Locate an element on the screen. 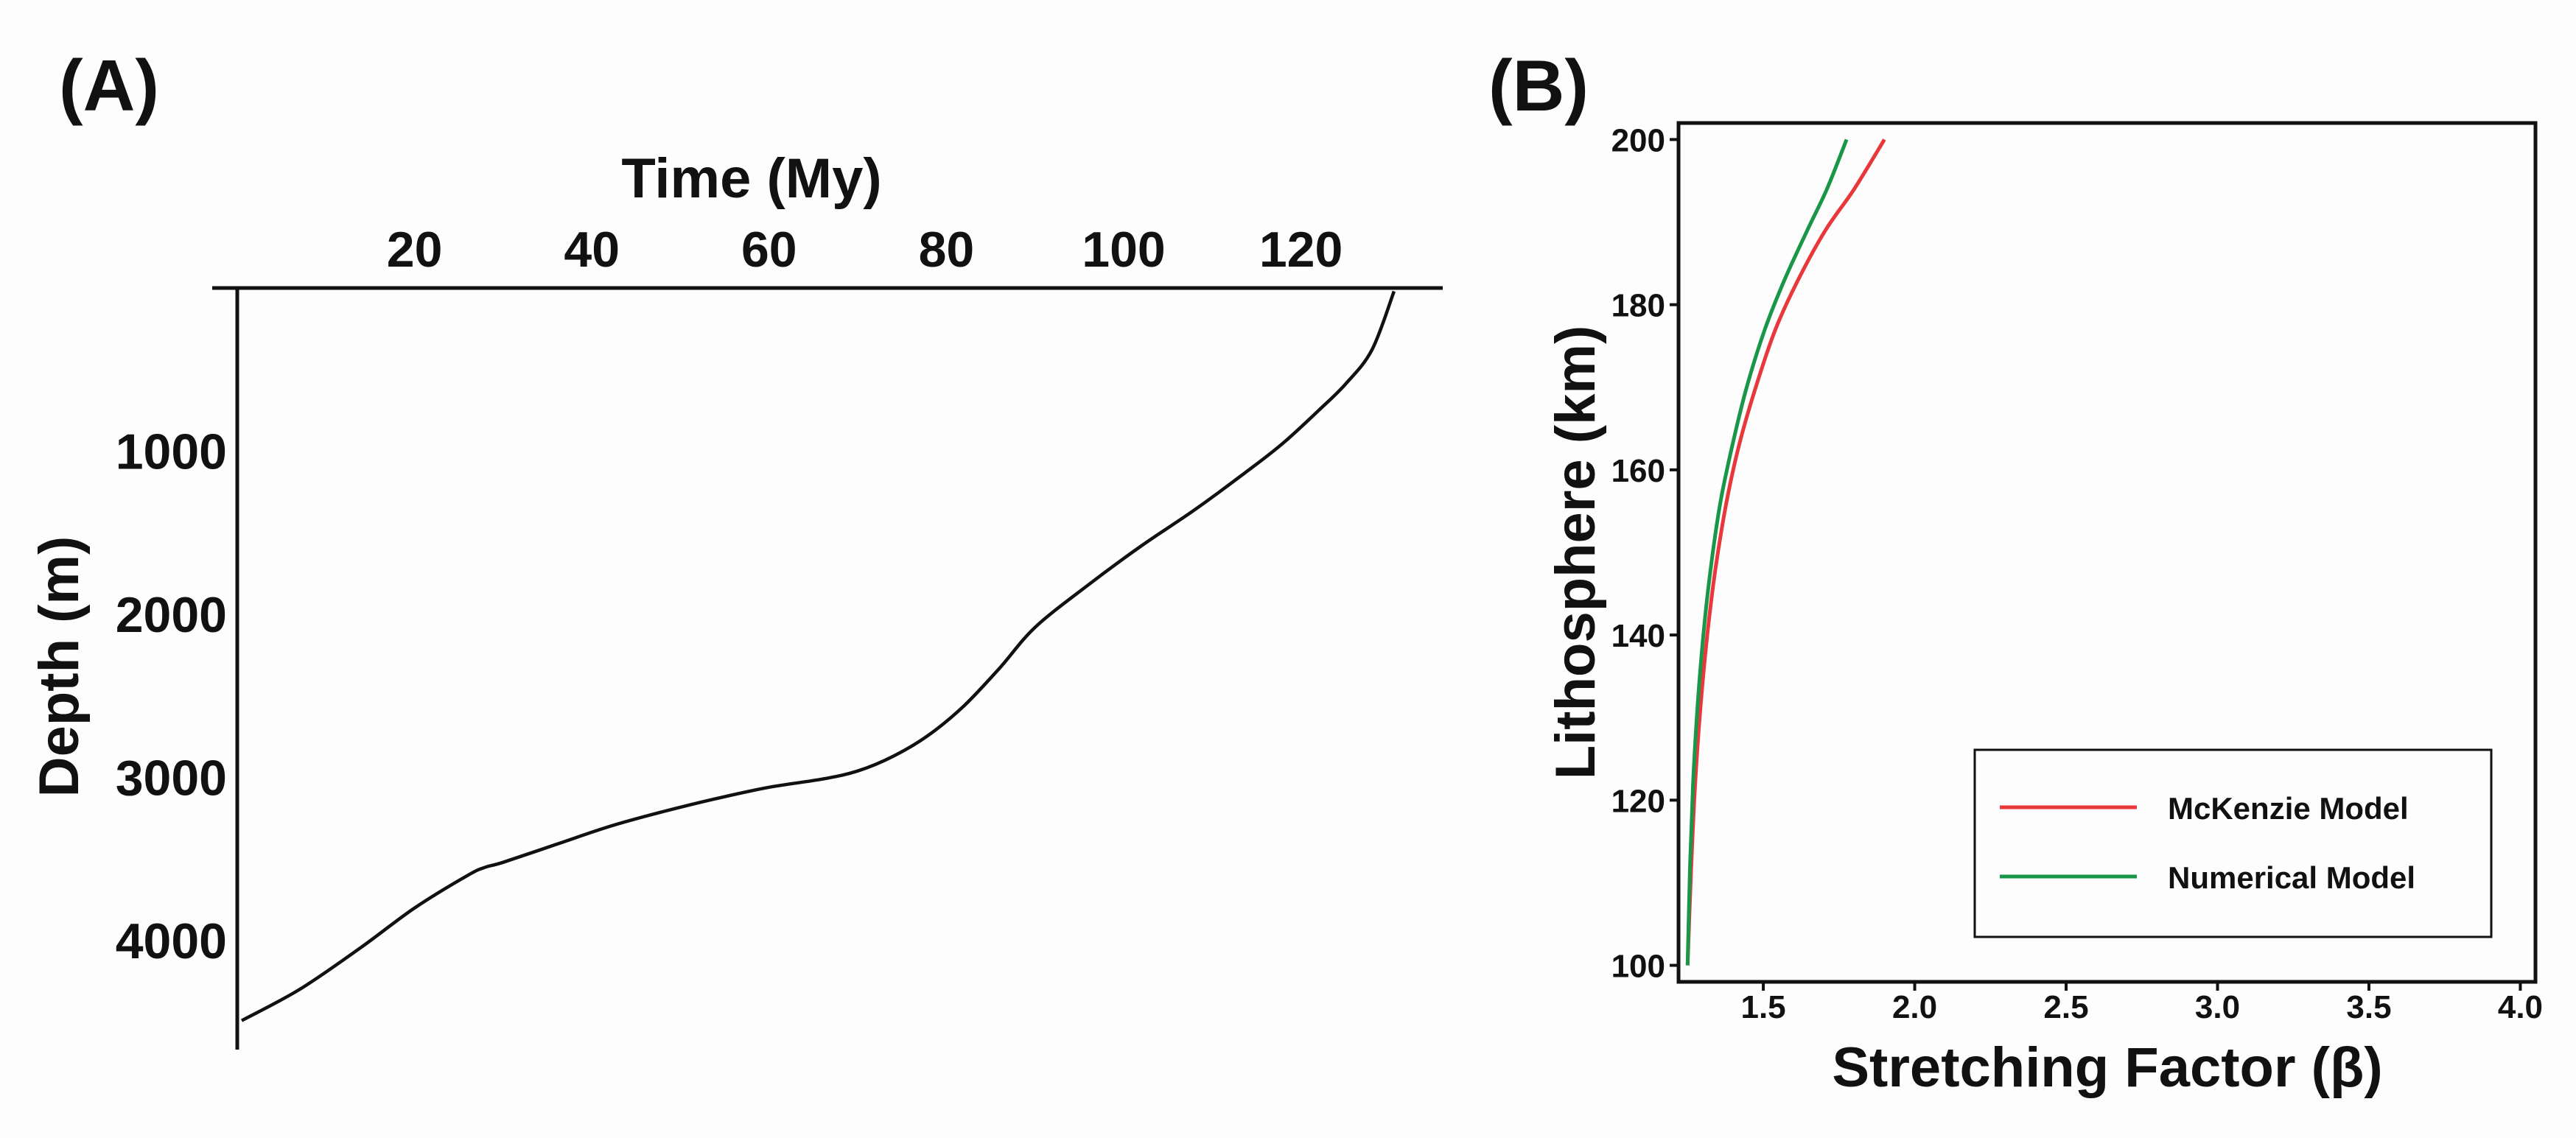 The image size is (2576, 1138). panel-b-x-tick-label: 3.0 is located at coordinates (2217, 1007).